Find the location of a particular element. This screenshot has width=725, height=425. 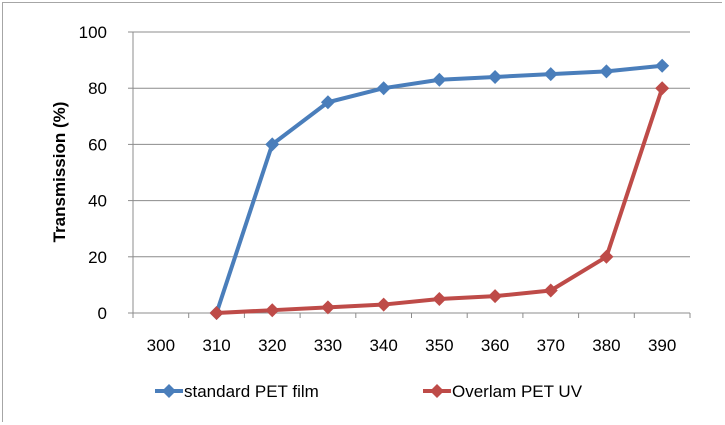

x-tick-label-360: 360 is located at coordinates (495, 345).